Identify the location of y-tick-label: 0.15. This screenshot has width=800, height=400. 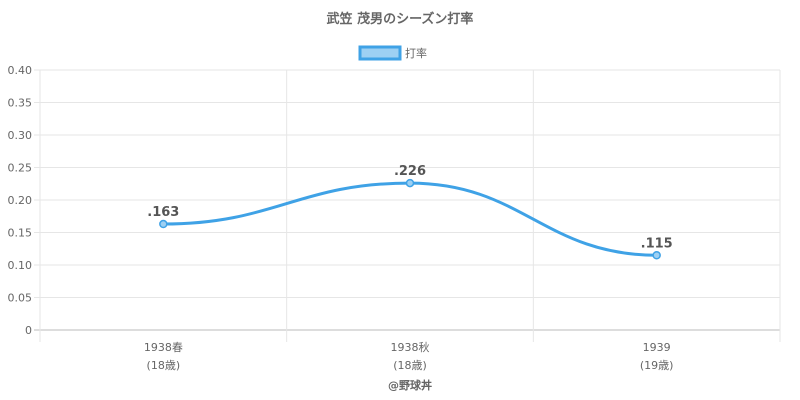
(20, 233).